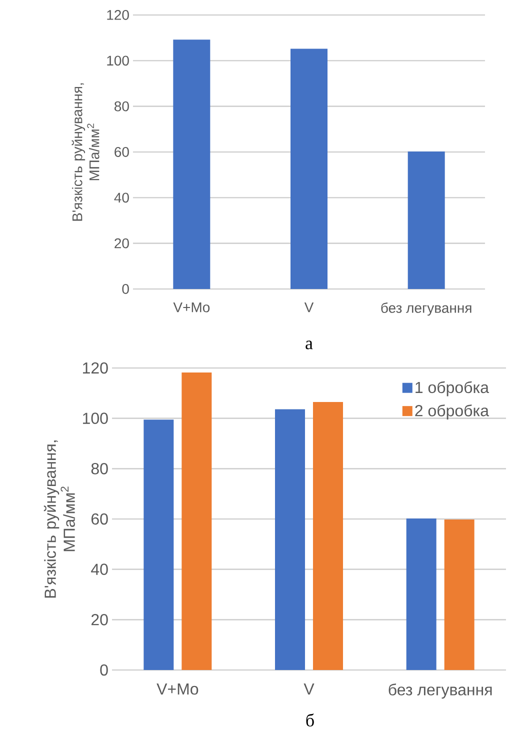 The image size is (507, 732). Describe the element at coordinates (309, 345) in the screenshot. I see `text: а` at that location.